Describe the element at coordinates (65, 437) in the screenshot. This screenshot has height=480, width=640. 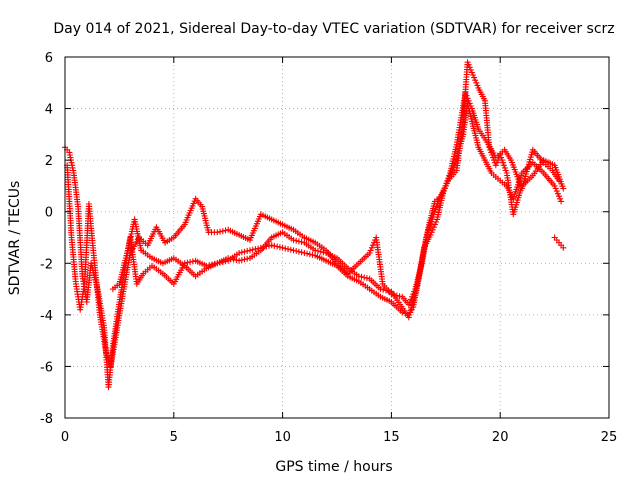
I see `x-tick-label: 0` at that location.